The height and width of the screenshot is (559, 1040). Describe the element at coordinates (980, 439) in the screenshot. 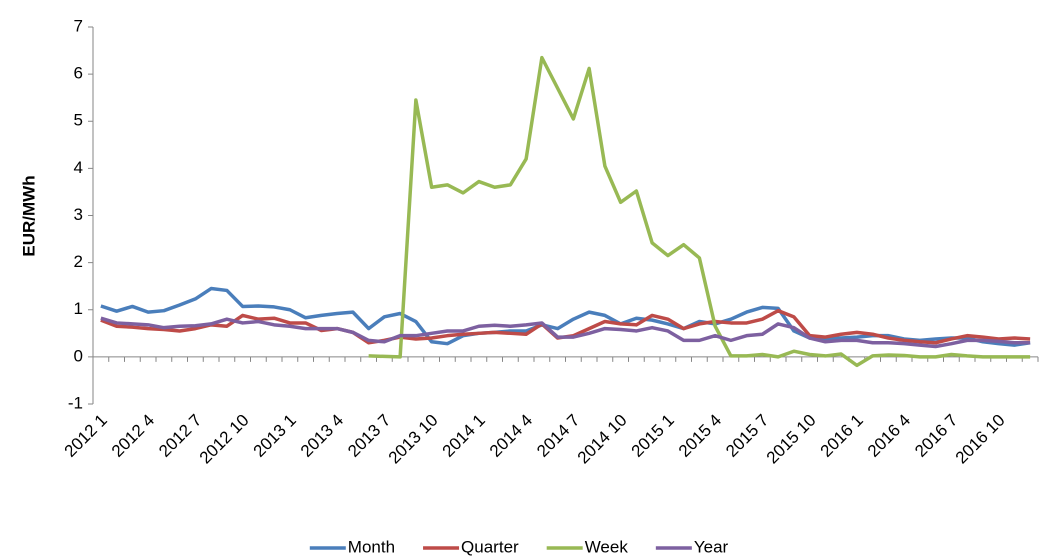

I see `x-tick-label: 2016 10` at that location.